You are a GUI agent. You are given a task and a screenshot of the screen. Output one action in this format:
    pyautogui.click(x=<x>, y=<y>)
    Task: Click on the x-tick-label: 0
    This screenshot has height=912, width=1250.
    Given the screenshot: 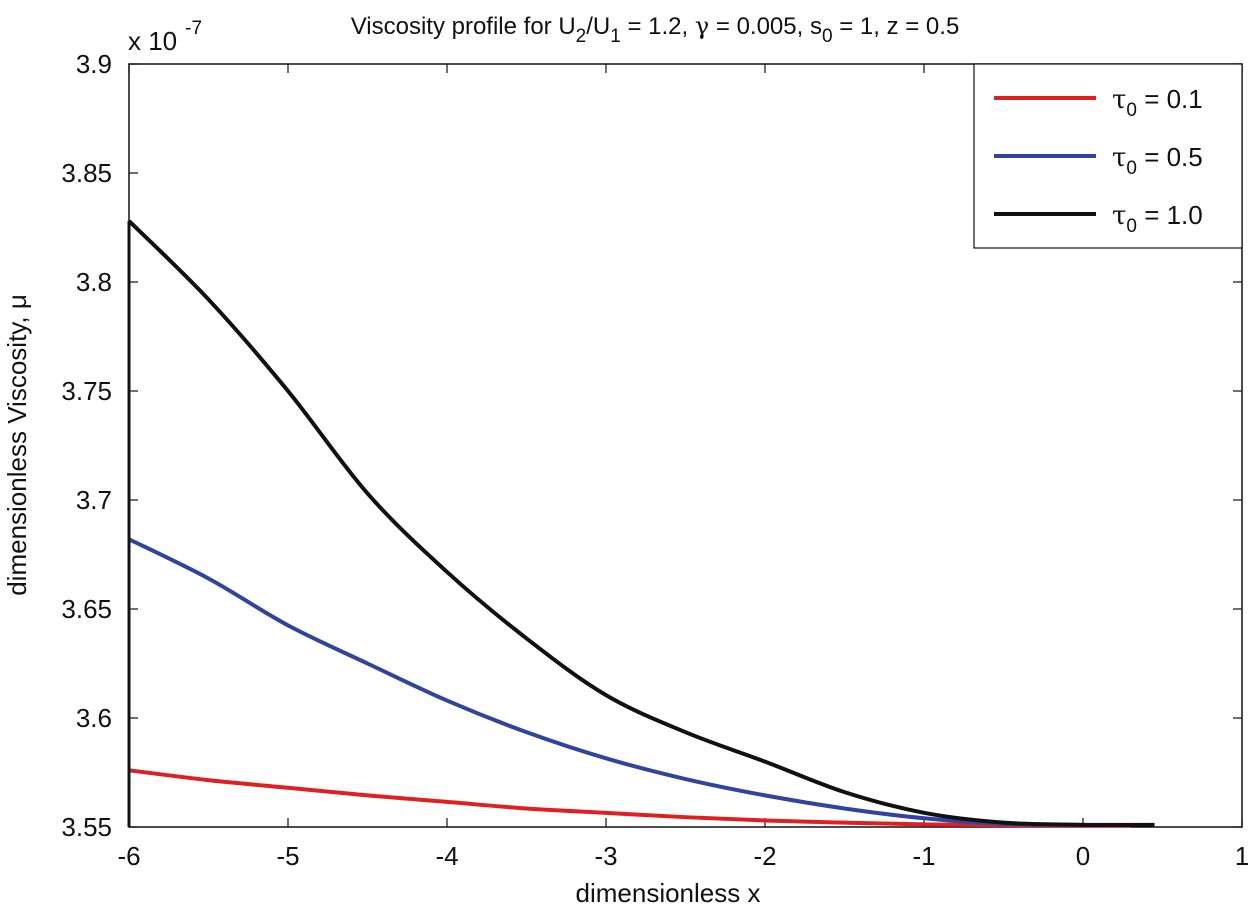 What is the action you would take?
    pyautogui.click(x=1083, y=856)
    